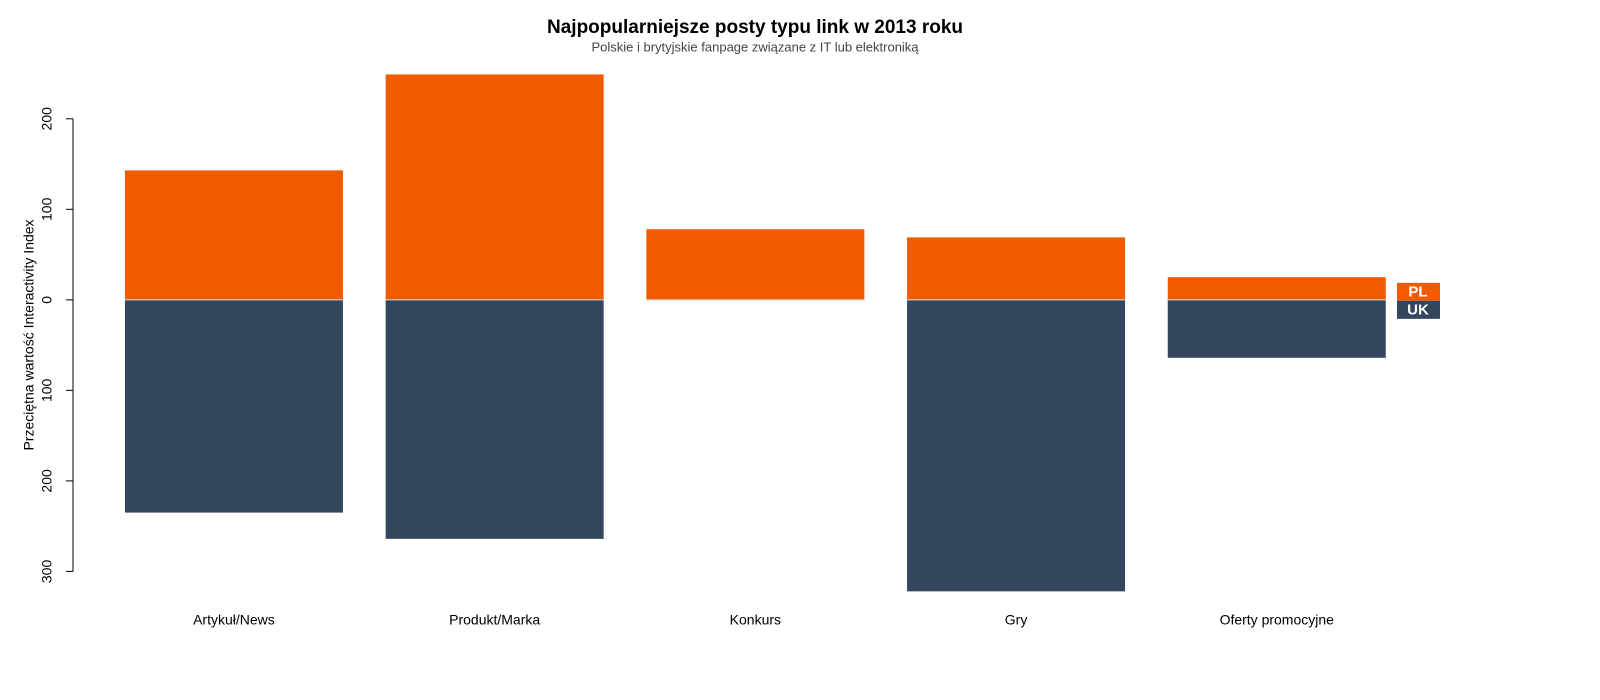 The width and height of the screenshot is (1600, 700). Describe the element at coordinates (29, 334) in the screenshot. I see `y-axis-label: Przeciętna wartość Interactivity Index` at that location.